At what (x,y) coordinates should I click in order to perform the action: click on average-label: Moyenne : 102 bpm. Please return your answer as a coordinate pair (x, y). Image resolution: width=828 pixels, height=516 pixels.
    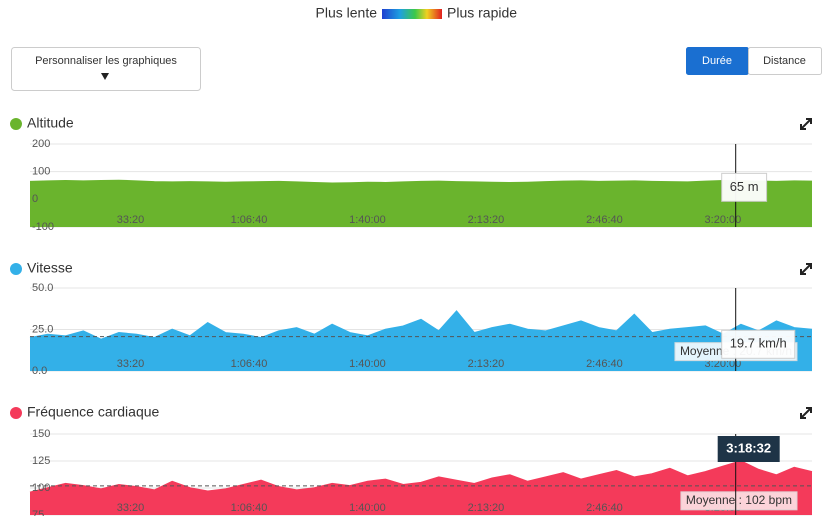
    Looking at the image, I should click on (739, 500).